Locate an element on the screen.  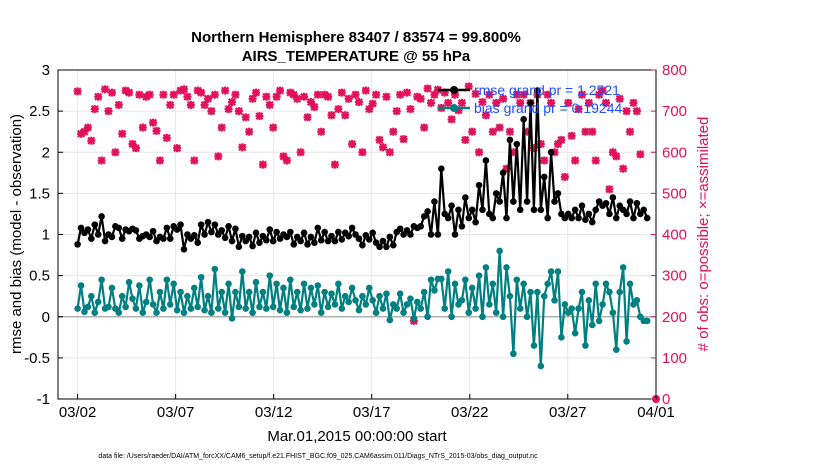
legend-rmse-marker is located at coordinates (454, 90).